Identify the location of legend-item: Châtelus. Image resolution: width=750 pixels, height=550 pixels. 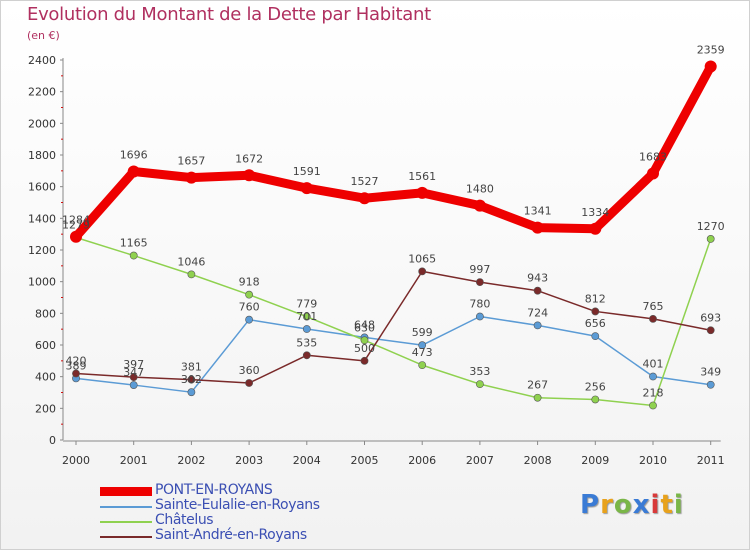
(300, 520).